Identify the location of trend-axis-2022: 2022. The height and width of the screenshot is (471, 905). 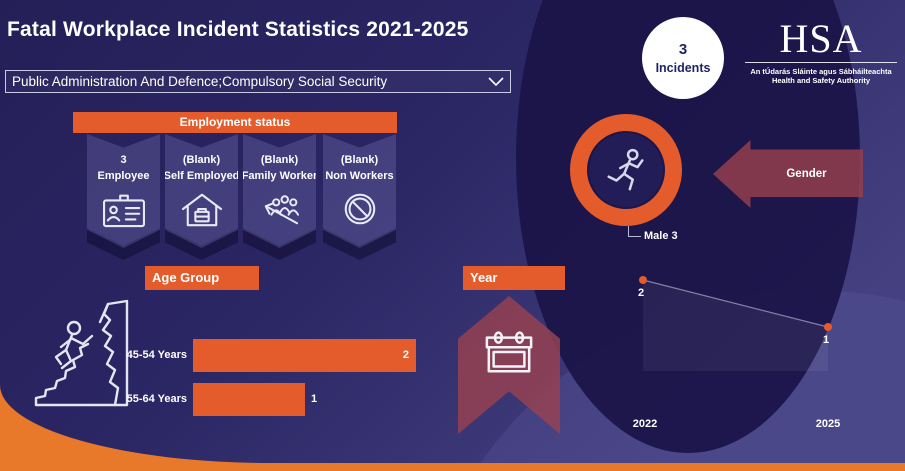
(645, 424).